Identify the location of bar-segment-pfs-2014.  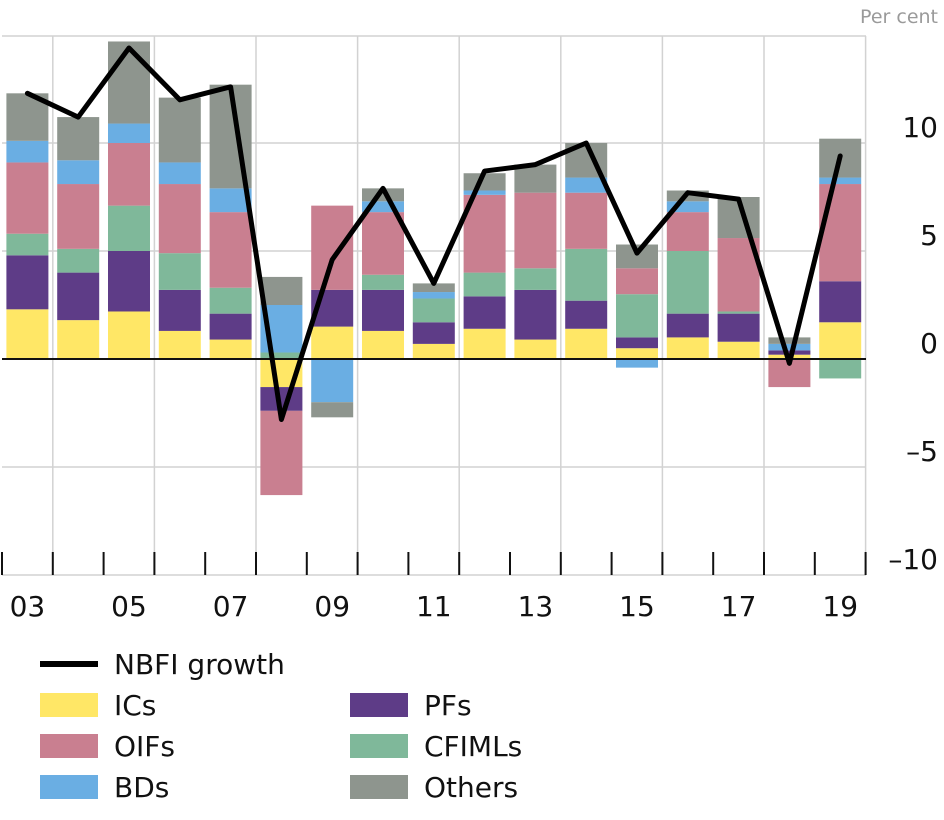
(586, 314).